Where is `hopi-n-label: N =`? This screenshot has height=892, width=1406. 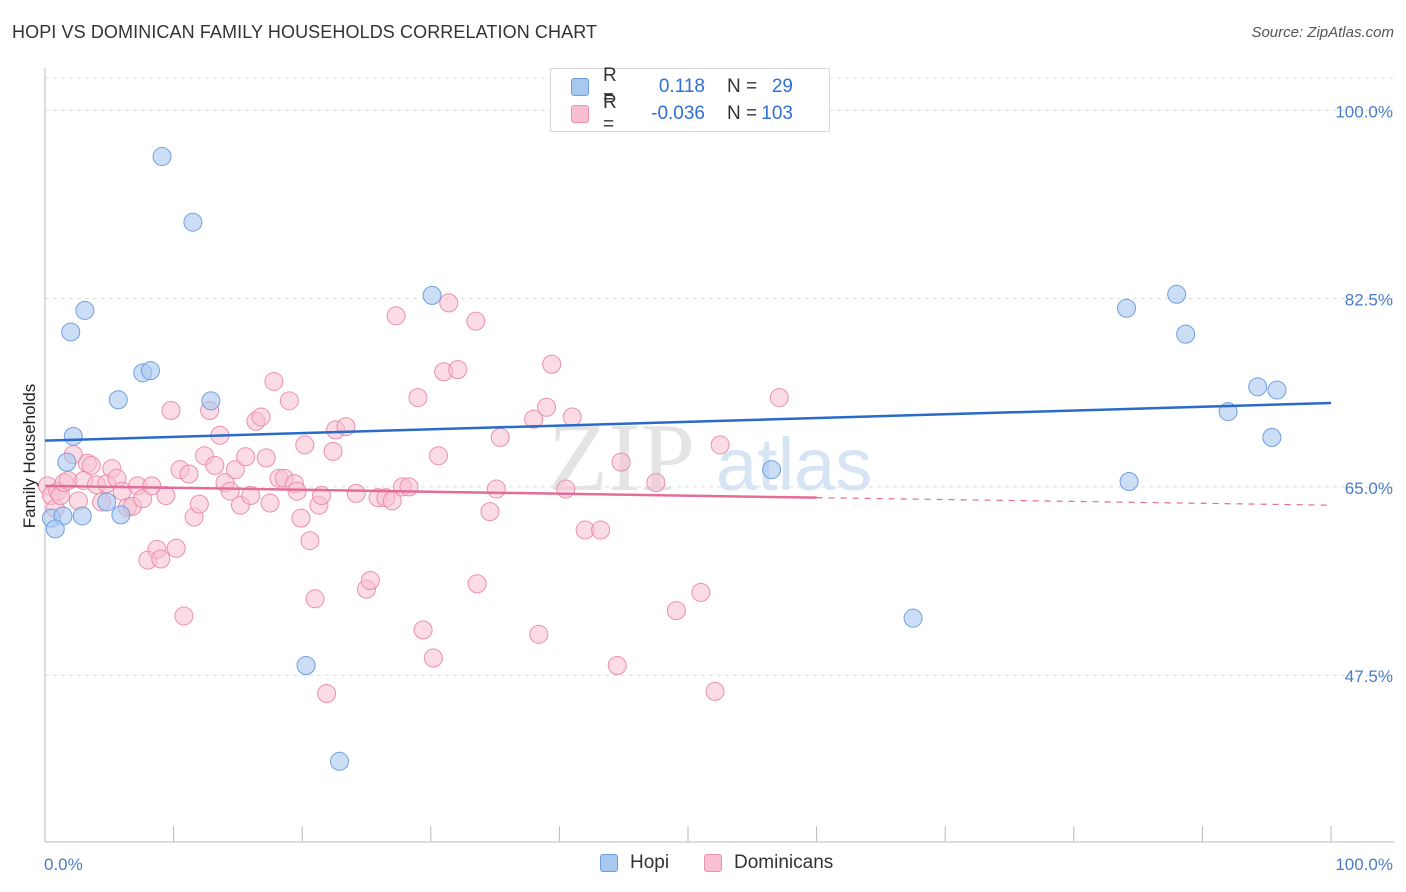 hopi-n-label: N = is located at coordinates (742, 86).